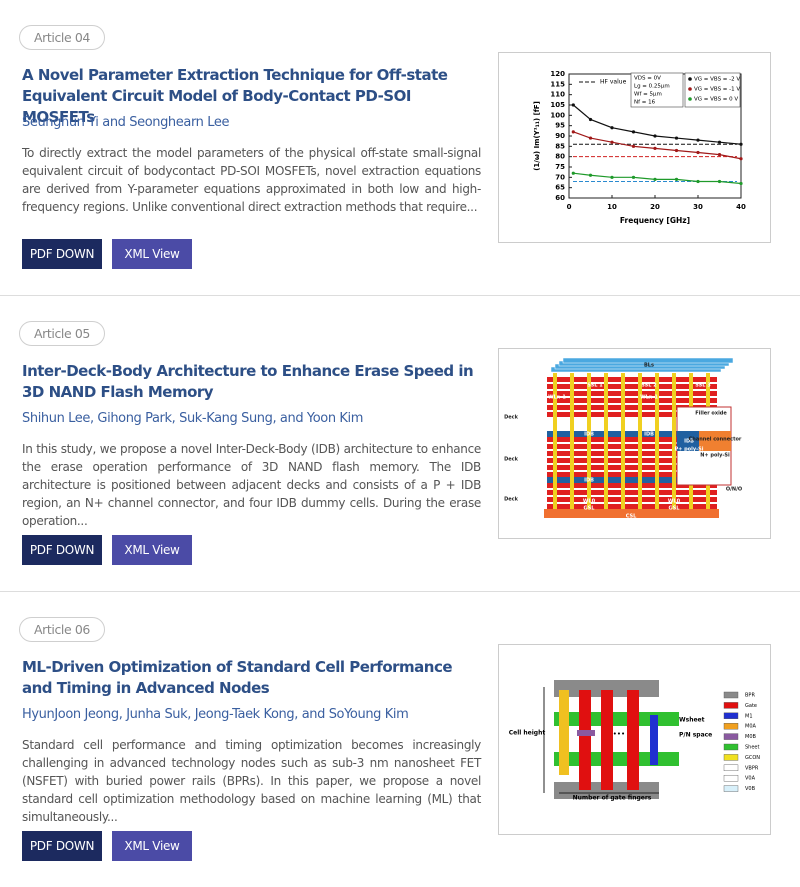 Image resolution: width=800 pixels, height=887 pixels. What do you see at coordinates (692, 720) in the screenshot?
I see `figure-label: Wsheet` at bounding box center [692, 720].